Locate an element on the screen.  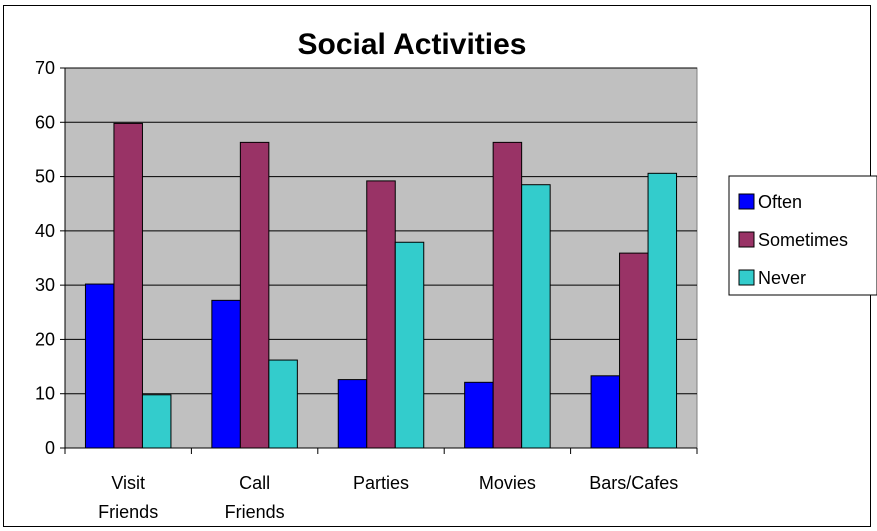
y-tick-label: 10 is located at coordinates (45, 394).